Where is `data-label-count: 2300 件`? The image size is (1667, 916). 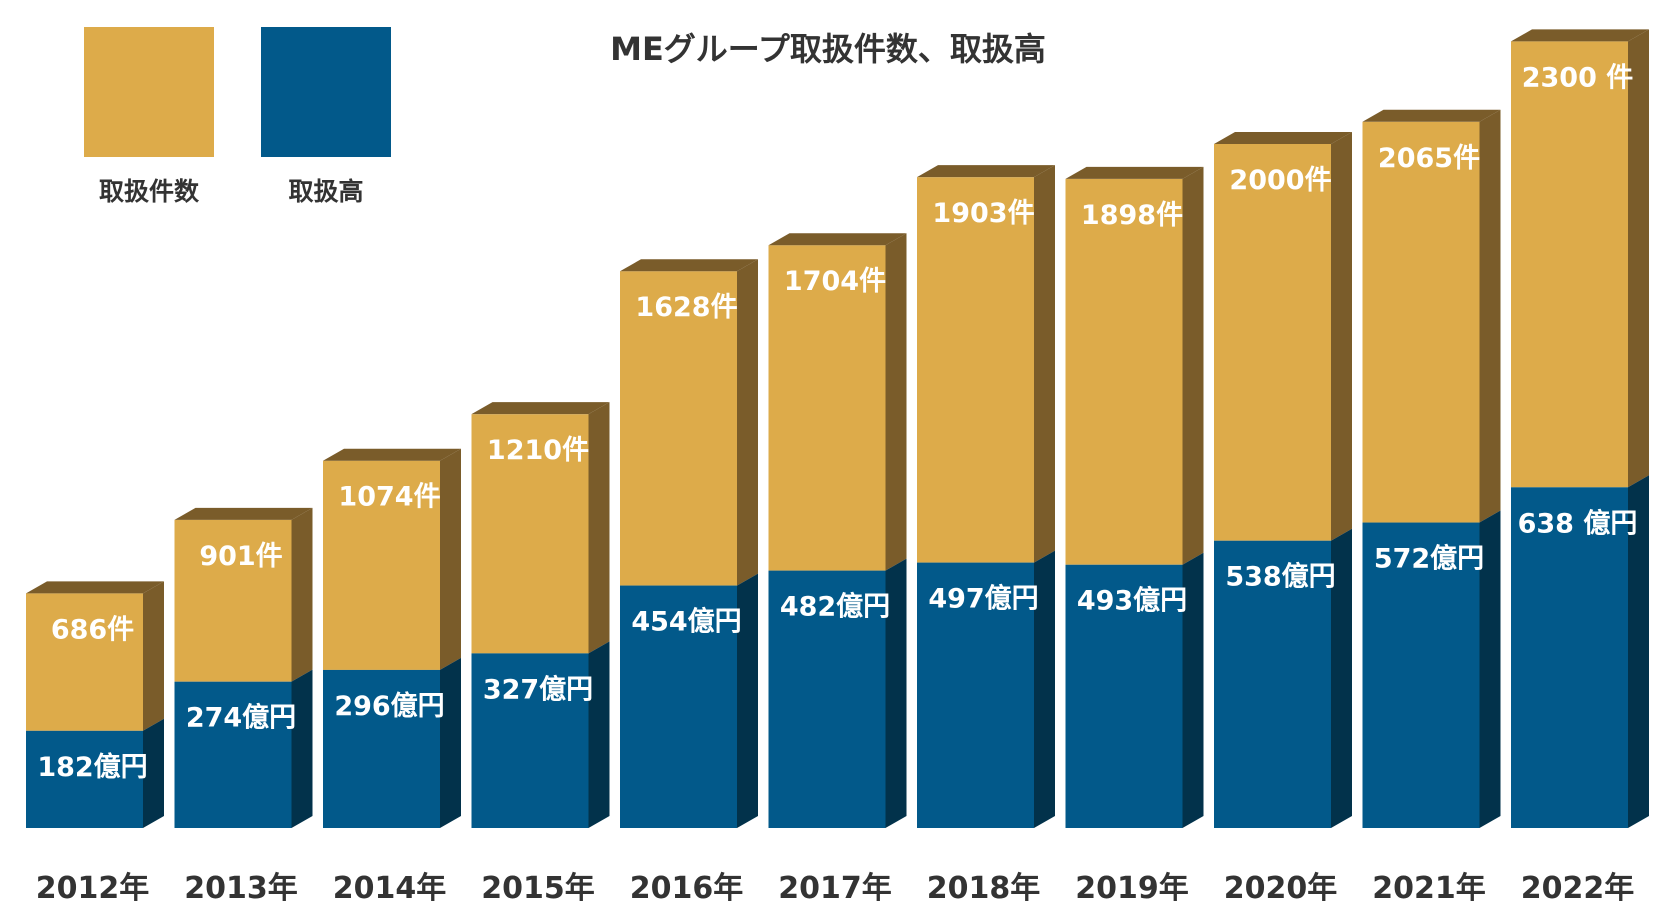 data-label-count: 2300 件 is located at coordinates (1578, 77).